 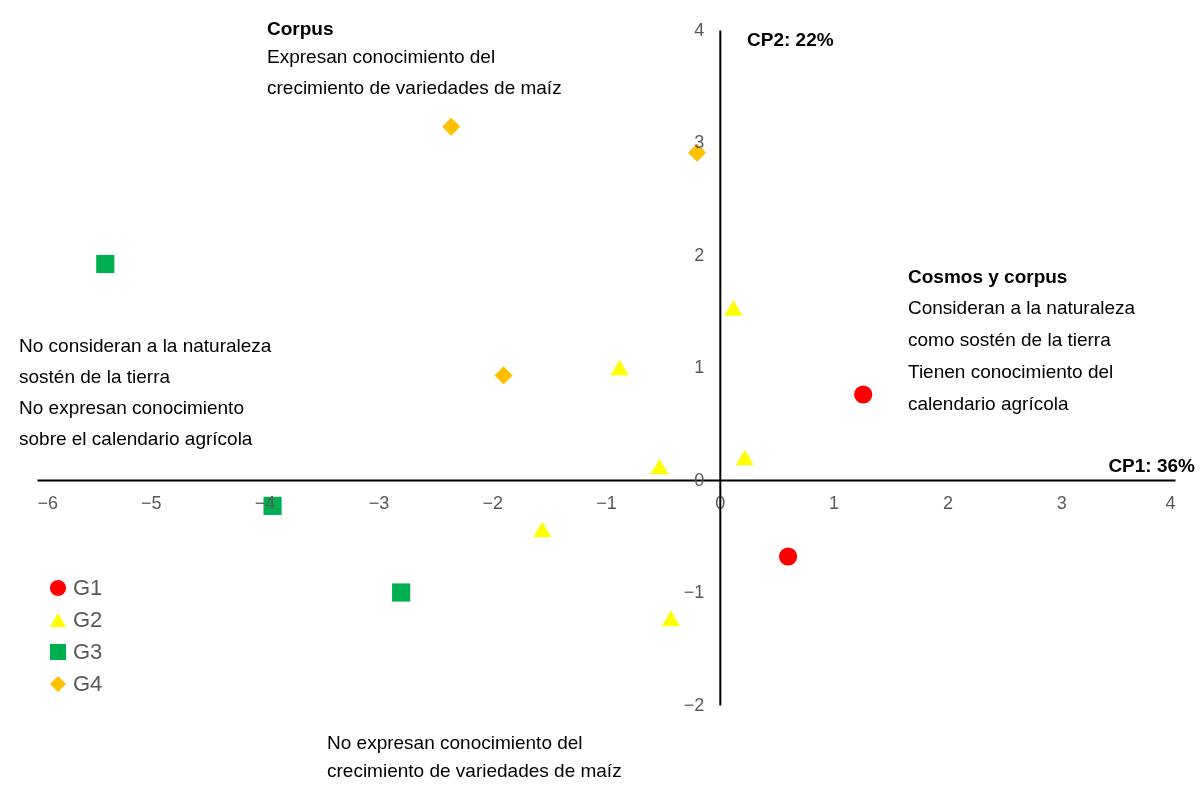 I want to click on y-tick-label: 1, so click(x=699, y=367).